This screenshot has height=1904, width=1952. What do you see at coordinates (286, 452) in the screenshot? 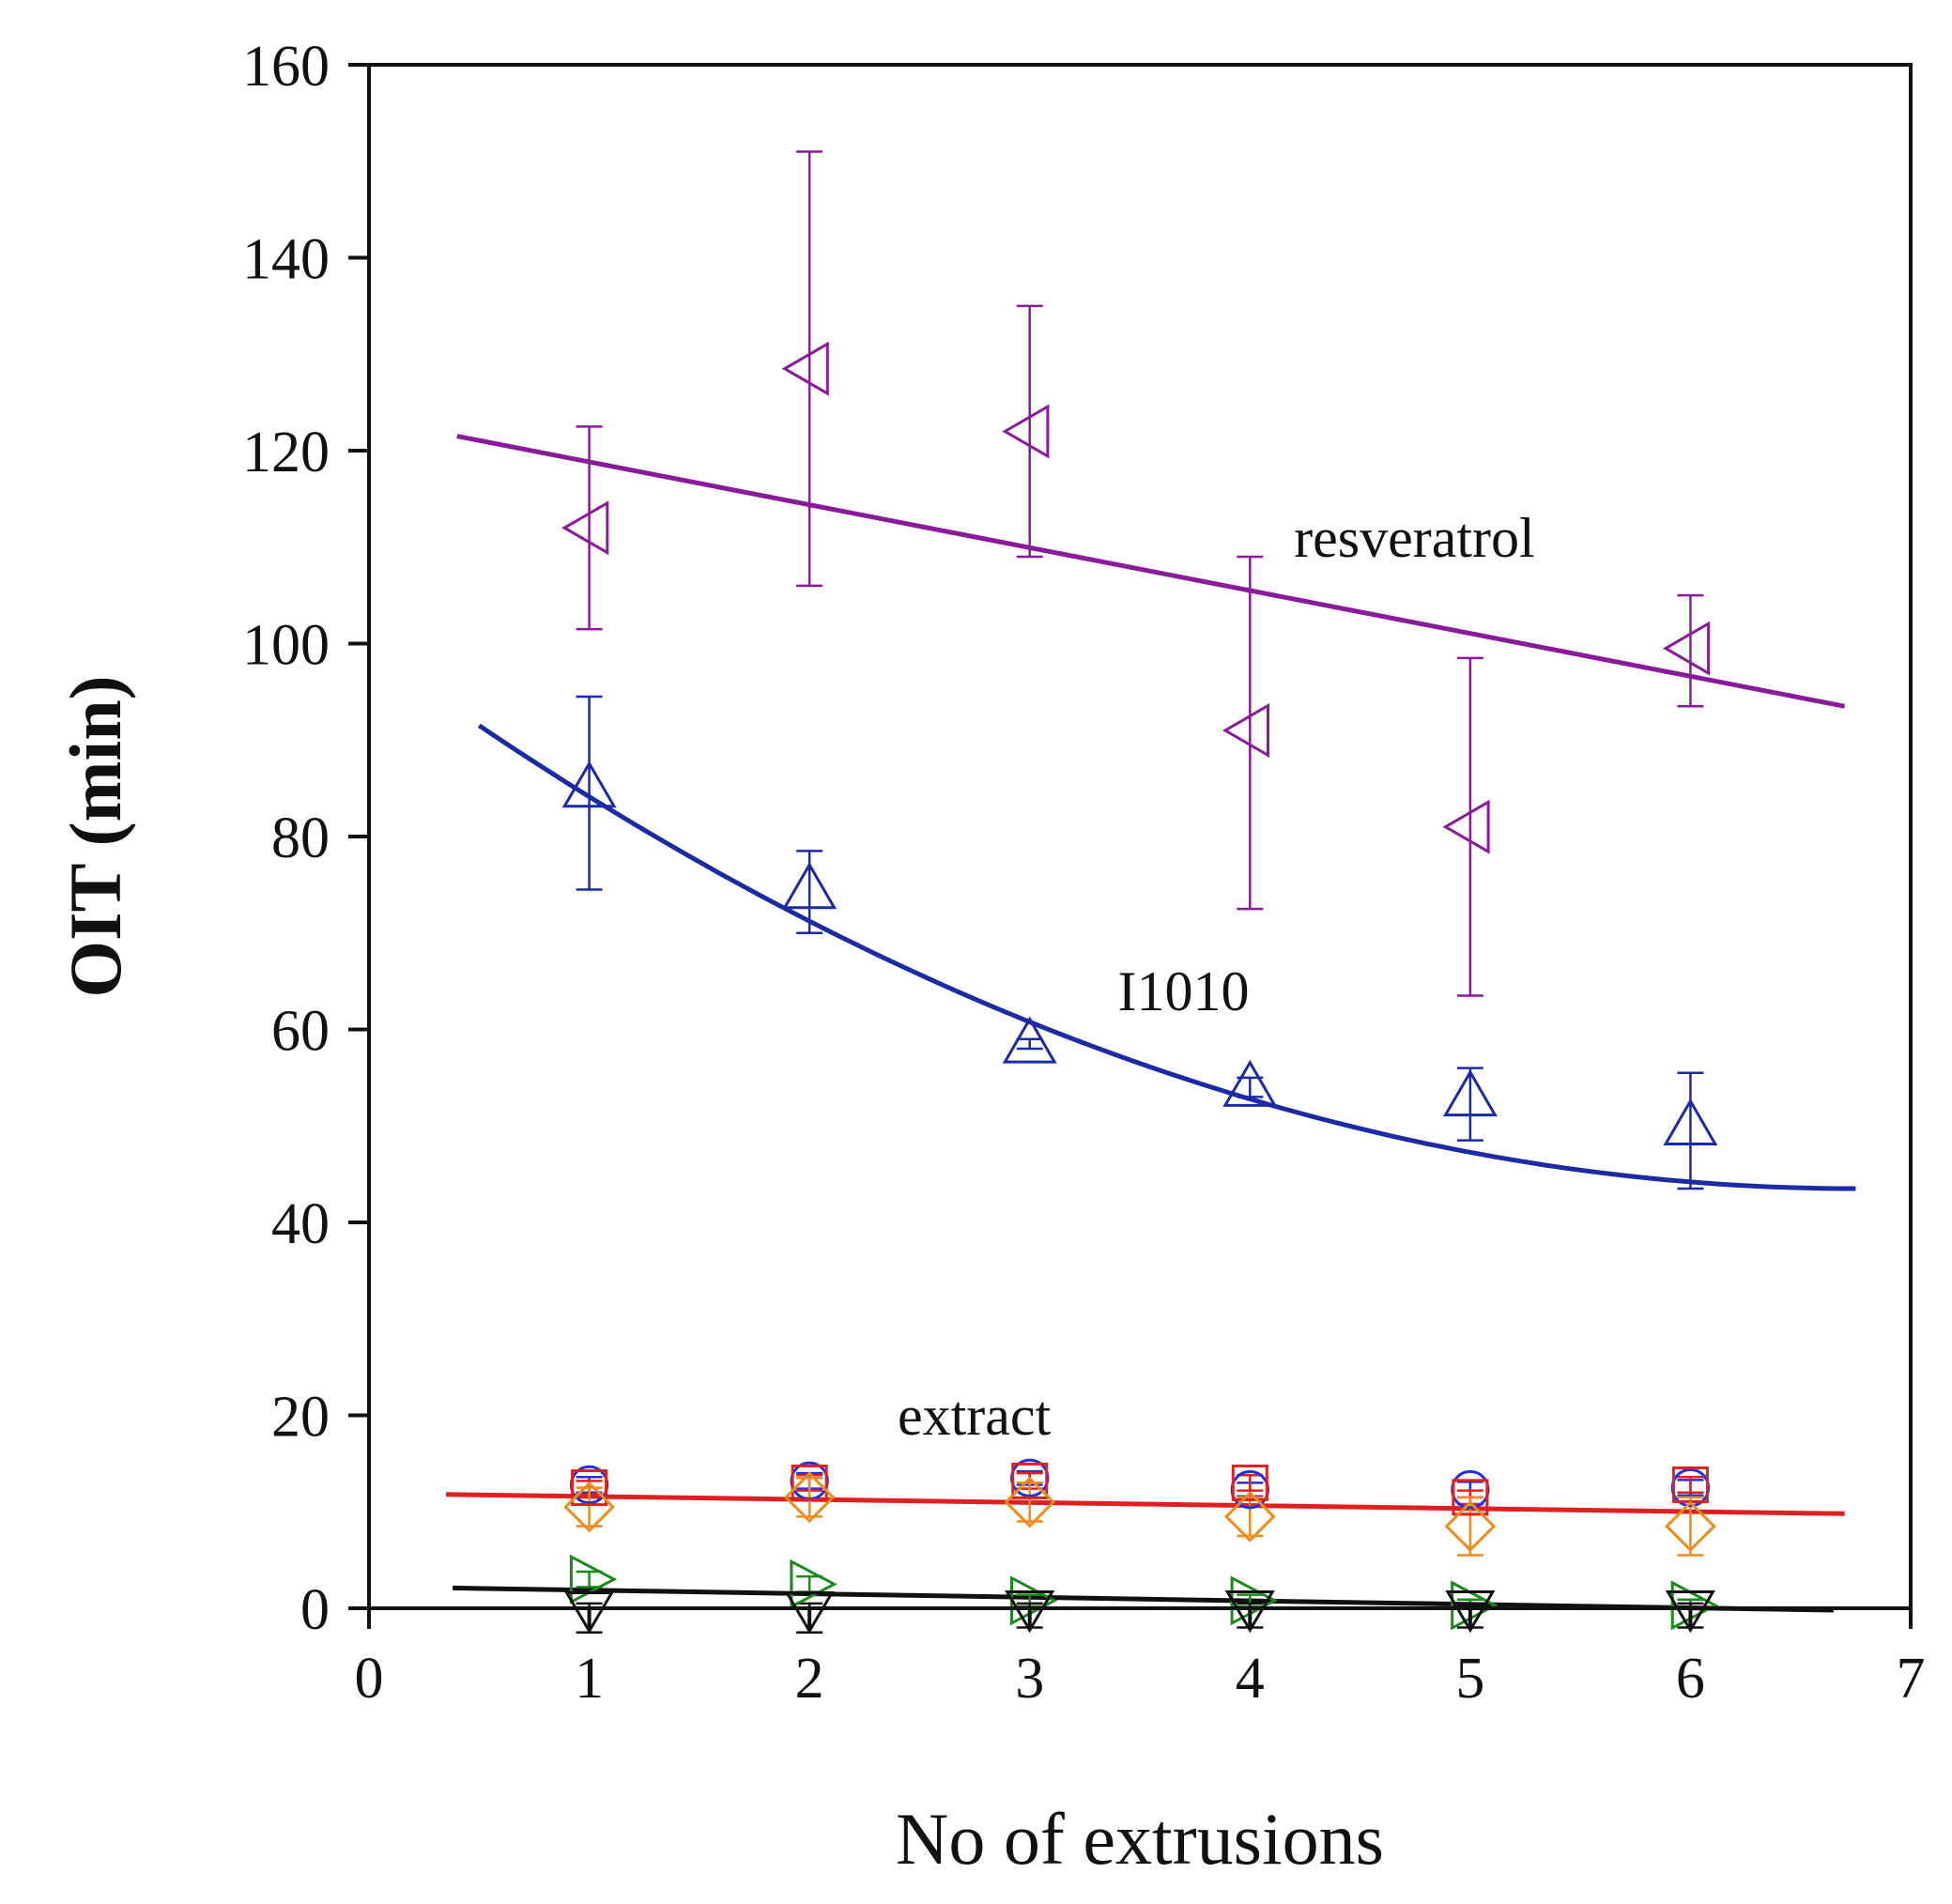
I see `y-tick-label: 120` at bounding box center [286, 452].